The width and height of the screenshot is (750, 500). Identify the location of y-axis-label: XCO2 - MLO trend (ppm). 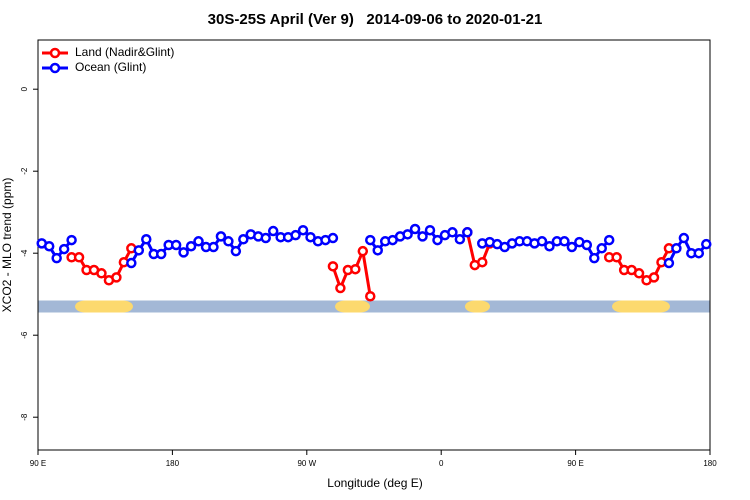
(7, 245).